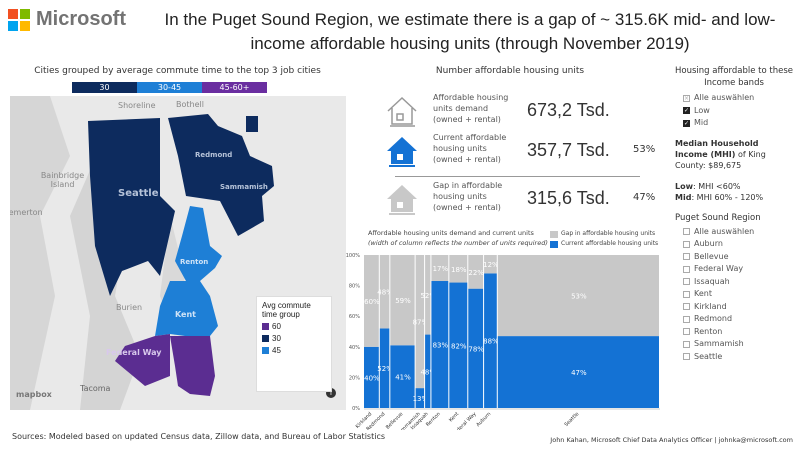 This screenshot has height=457, width=801. Describe the element at coordinates (738, 332) in the screenshot. I see `region-option: Renton` at that location.